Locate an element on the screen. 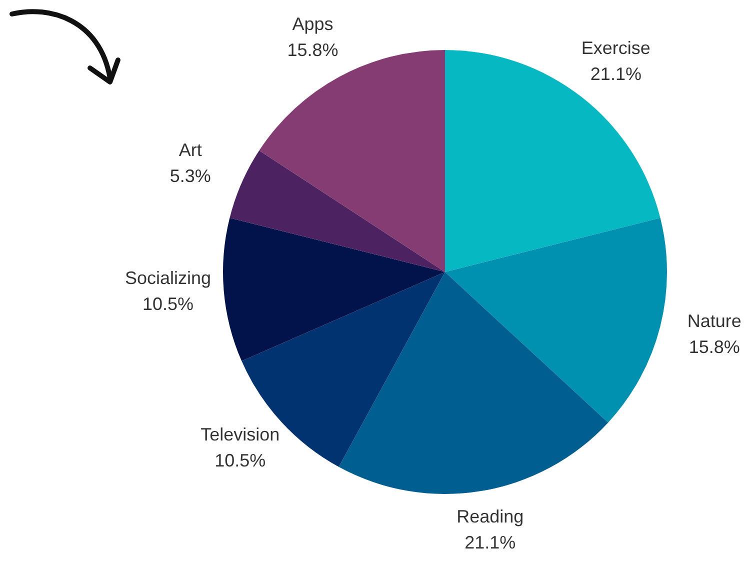  slice-label: Art is located at coordinates (190, 150).